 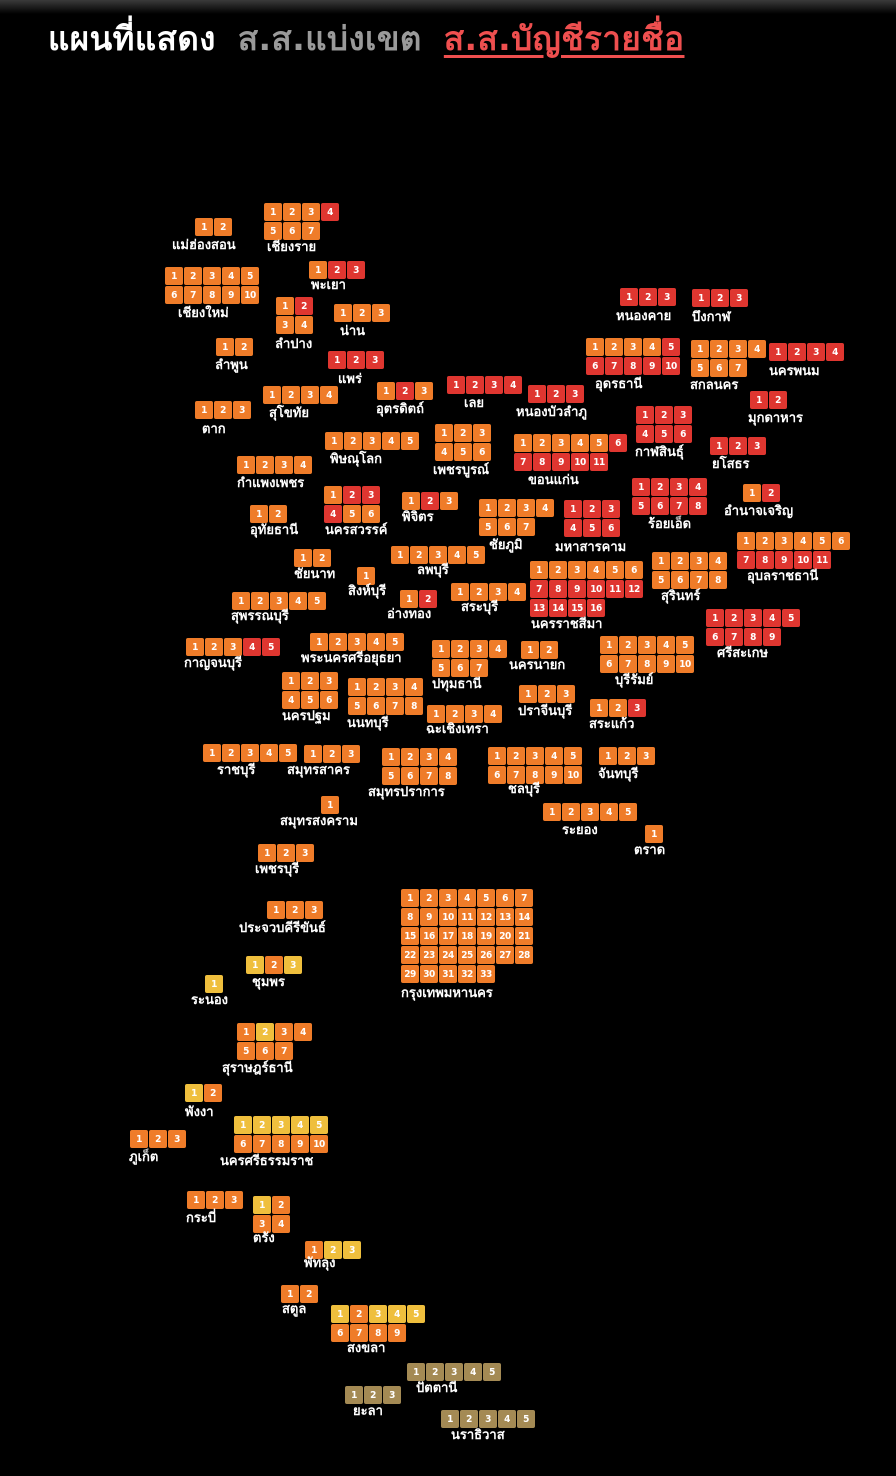 I want to click on seat-cell: 30, so click(x=429, y=974).